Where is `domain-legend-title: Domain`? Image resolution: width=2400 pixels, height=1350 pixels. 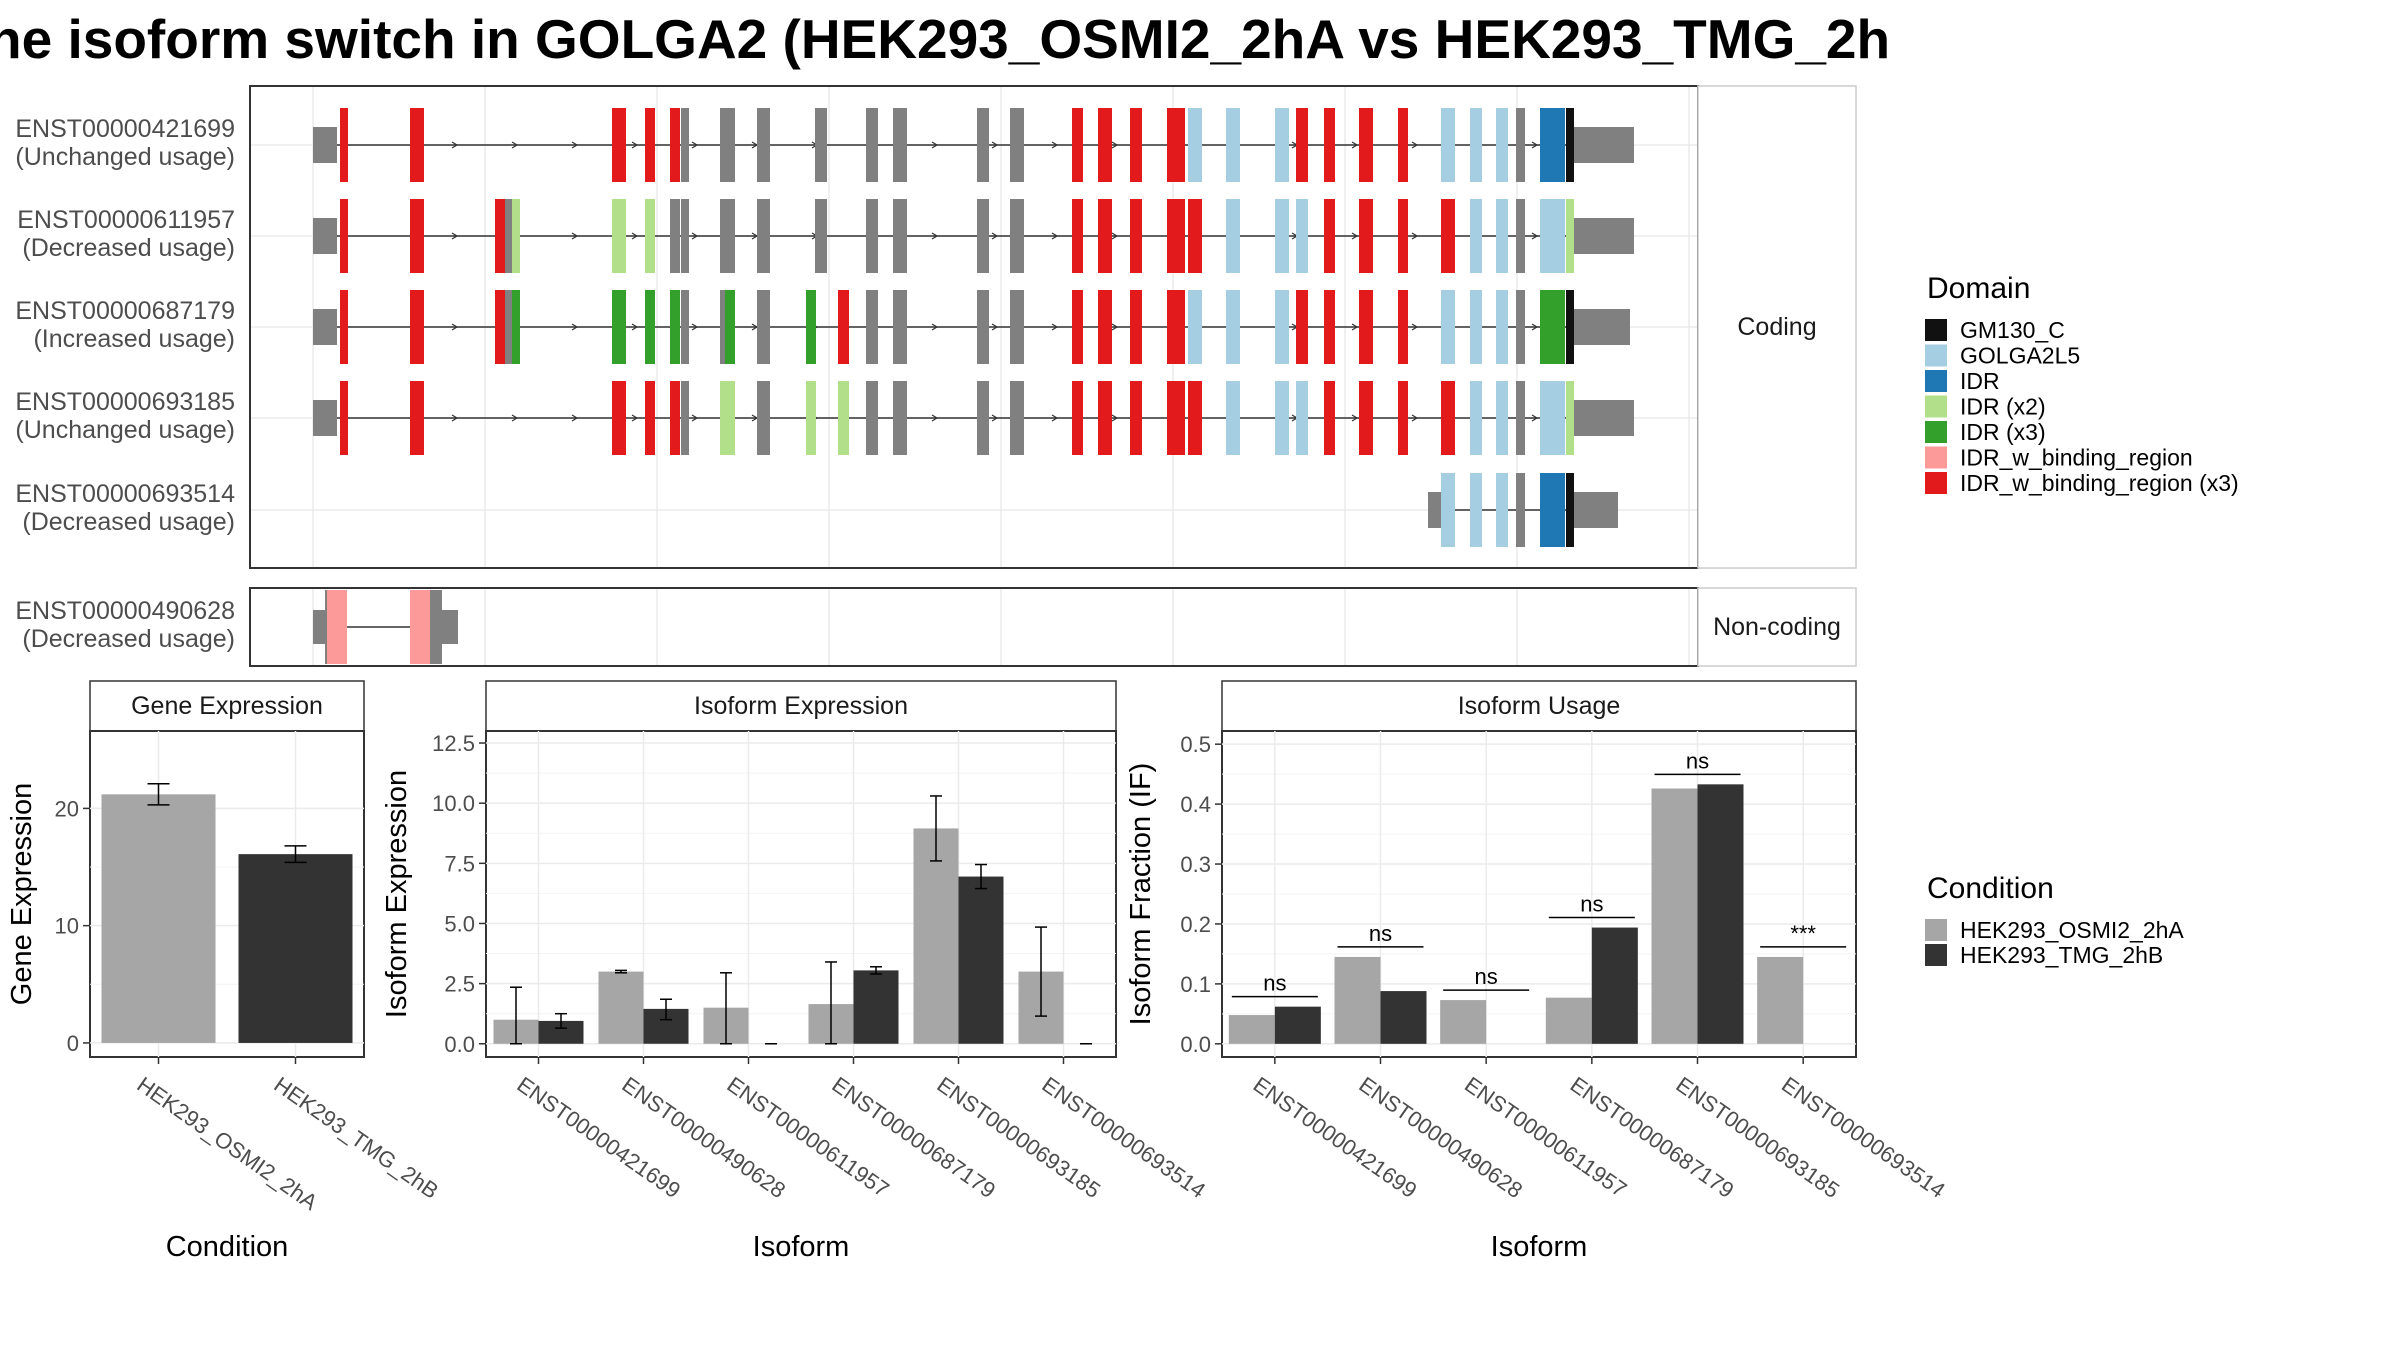
domain-legend-title: Domain is located at coordinates (1978, 288).